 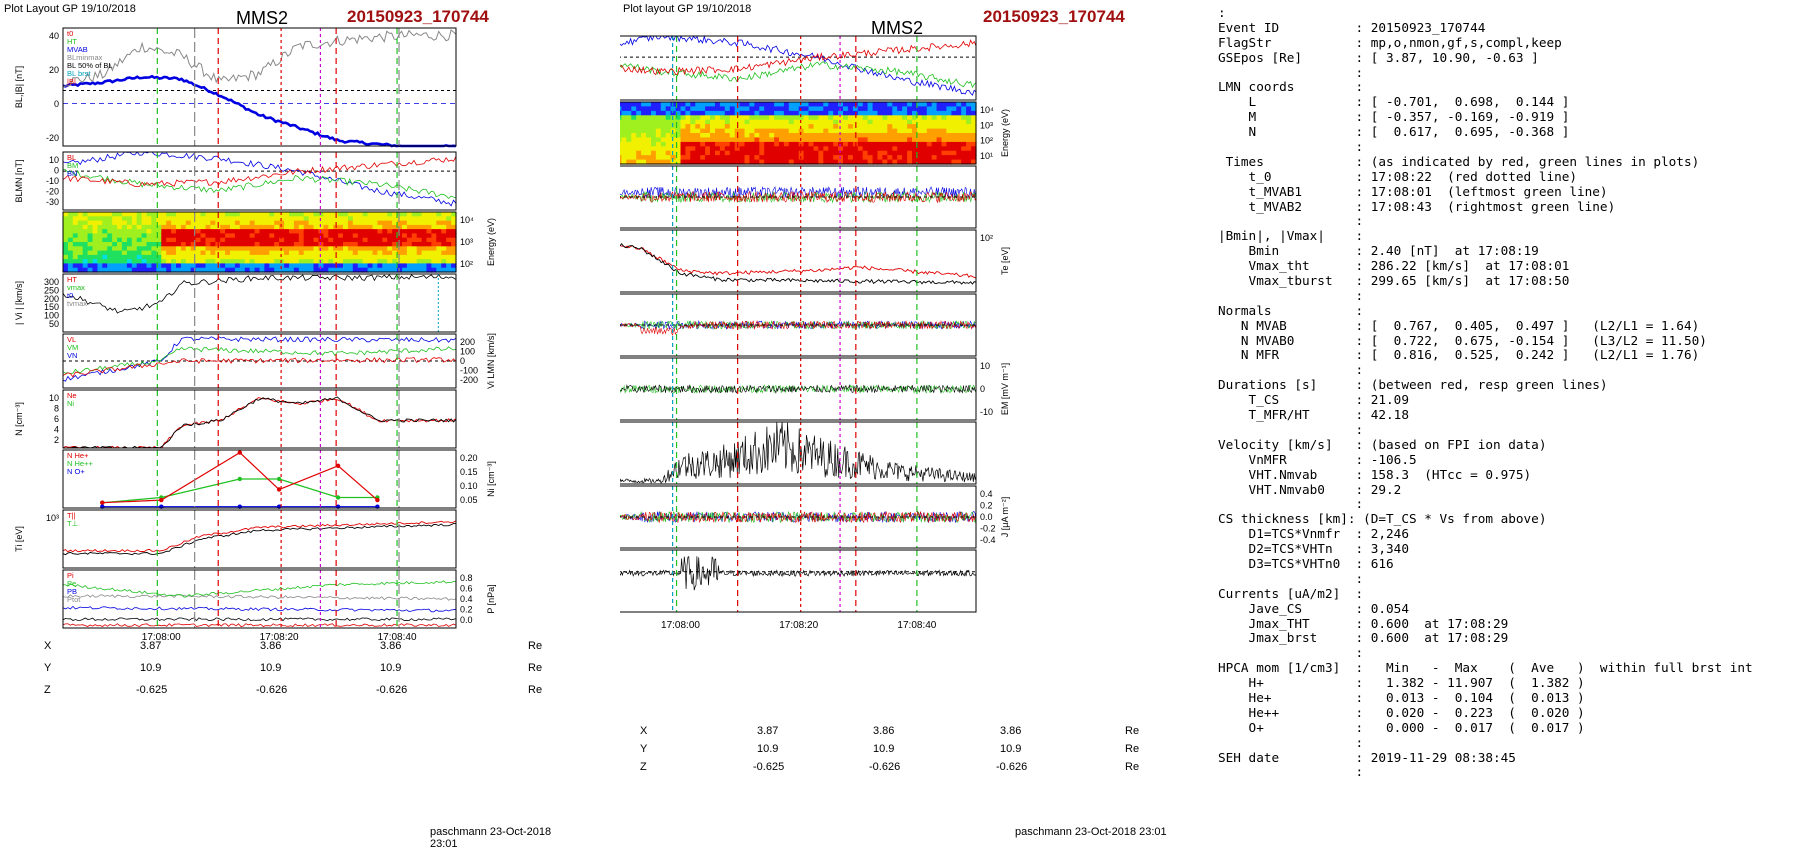 I want to click on panel-frame, so click(x=798, y=517).